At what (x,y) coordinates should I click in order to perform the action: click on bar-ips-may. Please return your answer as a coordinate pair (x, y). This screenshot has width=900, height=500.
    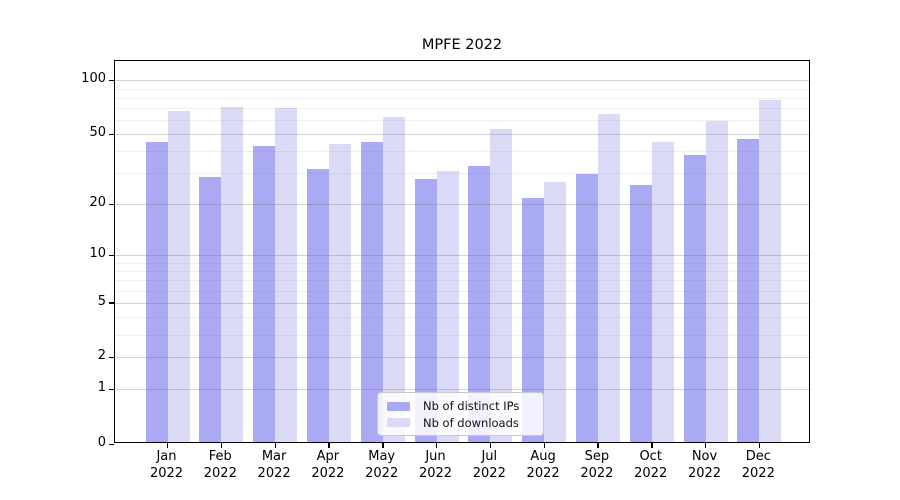
    Looking at the image, I should click on (371, 292).